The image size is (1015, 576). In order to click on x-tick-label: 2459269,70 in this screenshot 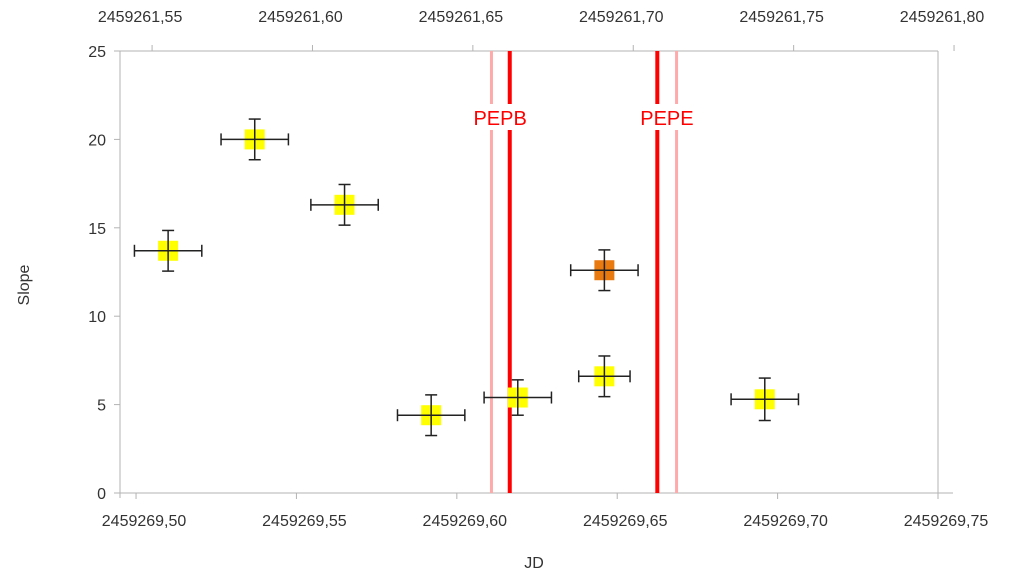, I will do `click(785, 521)`.